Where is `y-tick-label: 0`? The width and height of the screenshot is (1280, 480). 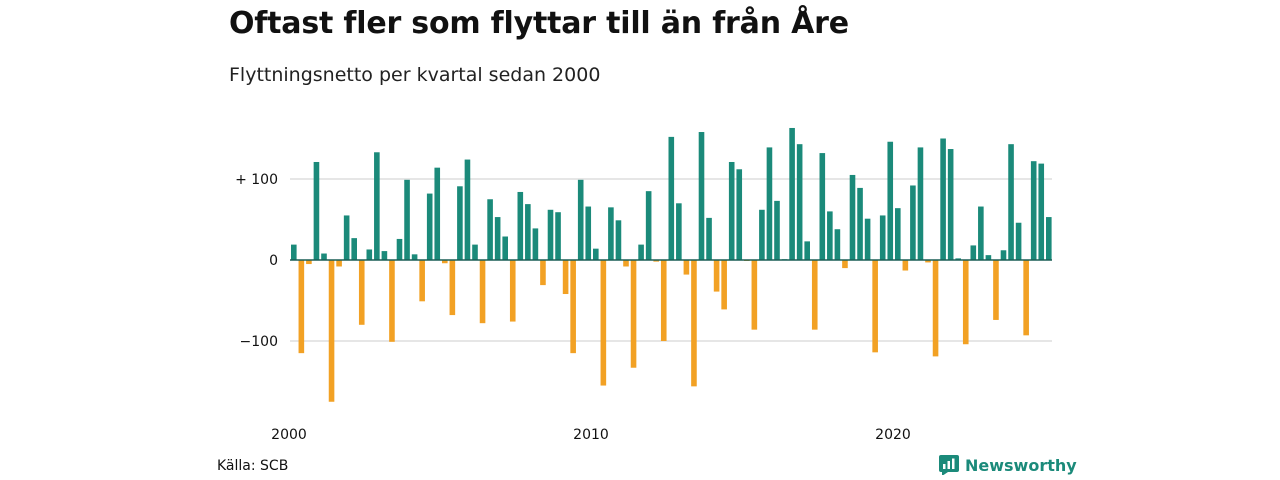 y-tick-label: 0 is located at coordinates (273, 261).